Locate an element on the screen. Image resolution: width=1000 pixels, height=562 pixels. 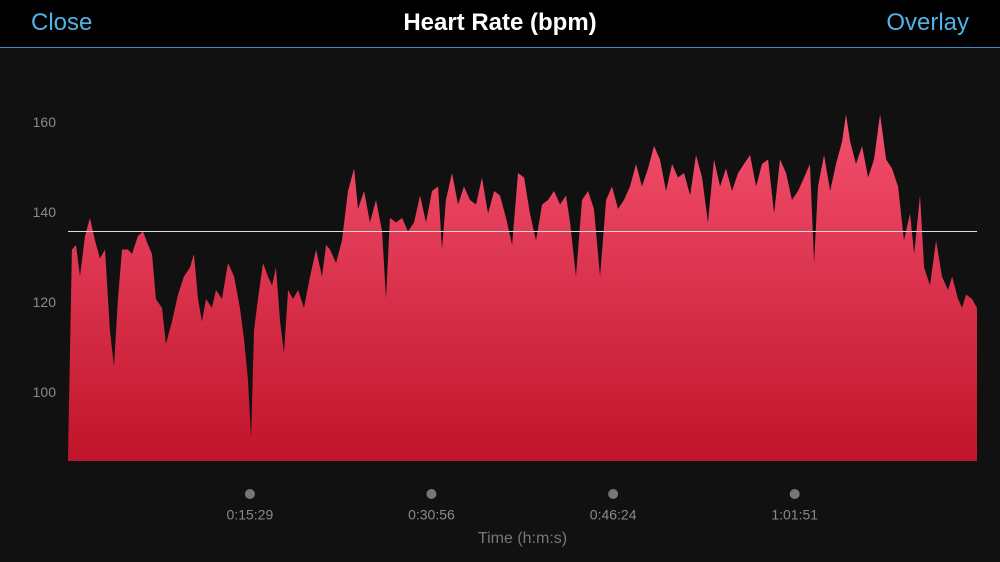
x-tick-label: 0:30:56 is located at coordinates (431, 515).